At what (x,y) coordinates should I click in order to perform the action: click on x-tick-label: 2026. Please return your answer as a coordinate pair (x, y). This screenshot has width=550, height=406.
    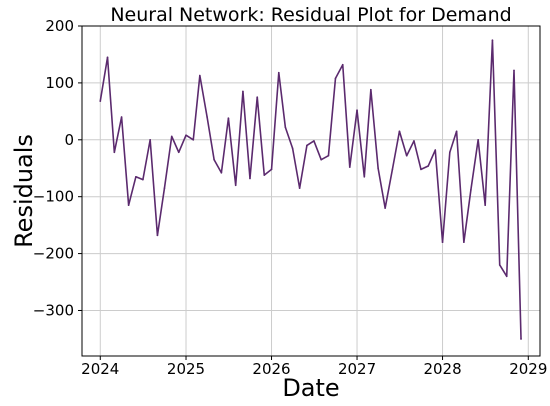
    Looking at the image, I should click on (271, 369).